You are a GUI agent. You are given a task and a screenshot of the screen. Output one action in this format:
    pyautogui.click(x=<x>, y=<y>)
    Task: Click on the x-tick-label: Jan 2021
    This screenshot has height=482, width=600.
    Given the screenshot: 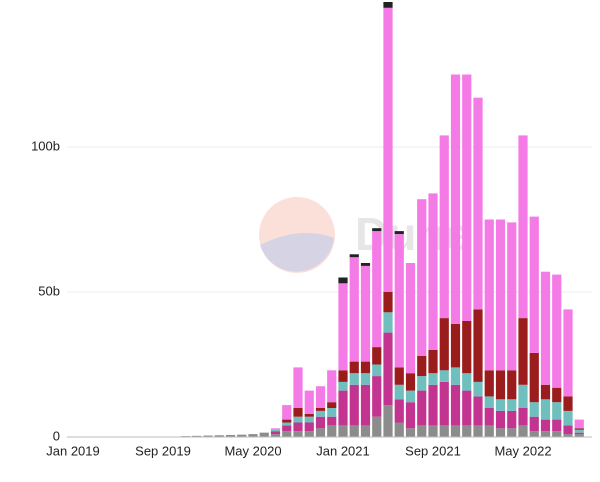 What is the action you would take?
    pyautogui.click(x=343, y=450)
    